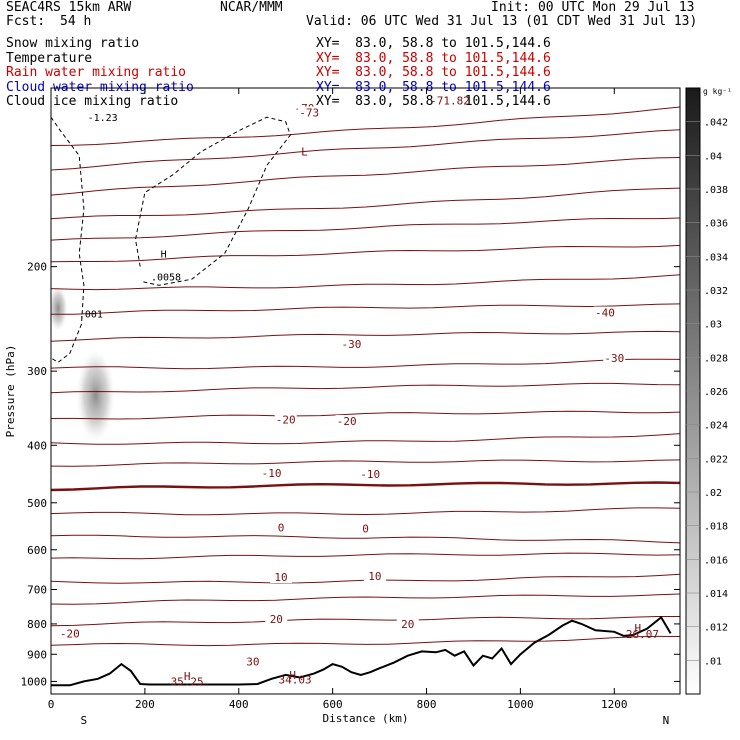  I want to click on y-axis-label: Pressure (hPa), so click(10, 391).